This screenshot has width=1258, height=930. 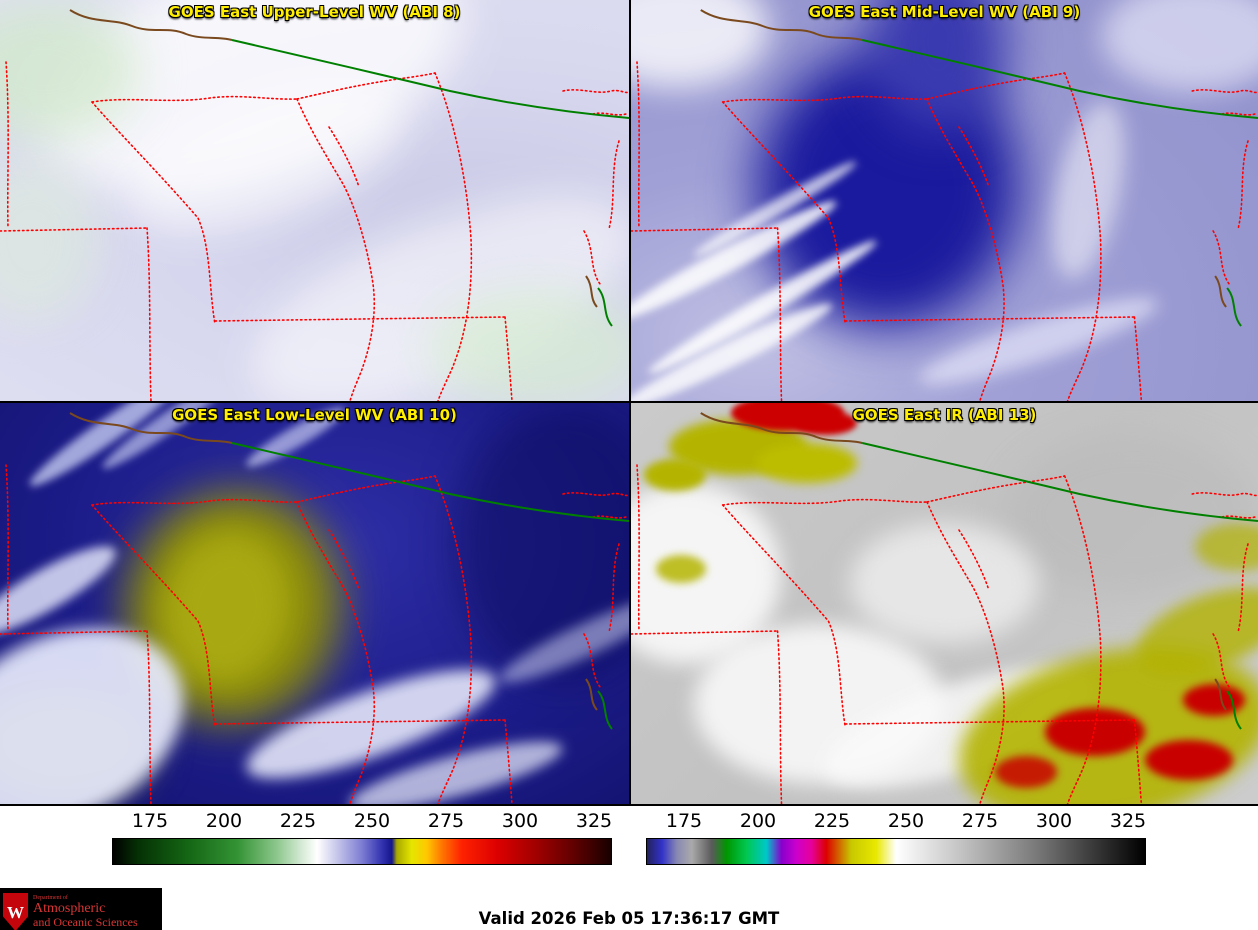 I want to click on colorbar-wv-ticks: 175 200 225 250 275 300 325, so click(x=362, y=823).